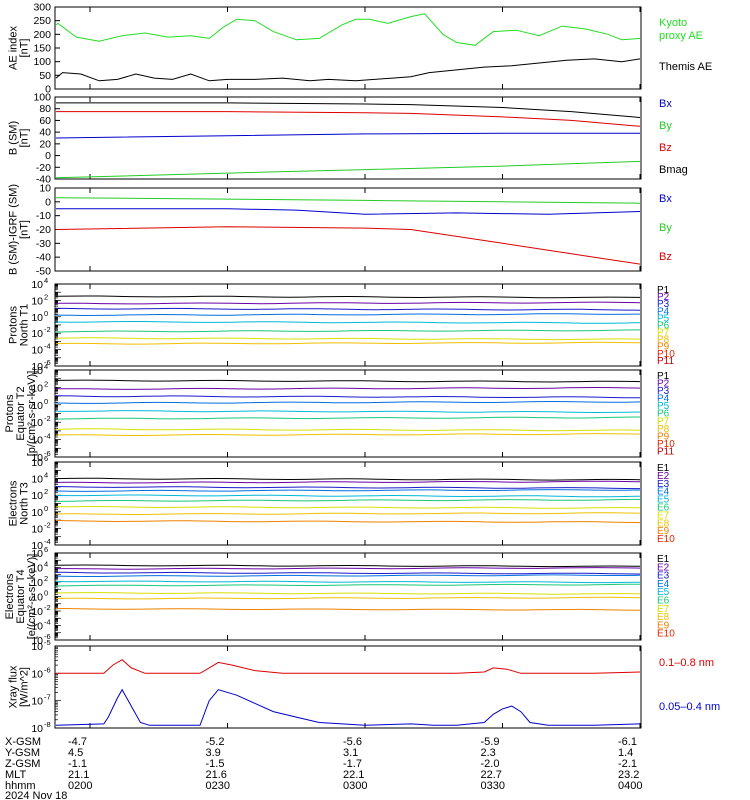 The image size is (750, 800). I want to click on p_north-ylabel-0: Protons, so click(14, 325).